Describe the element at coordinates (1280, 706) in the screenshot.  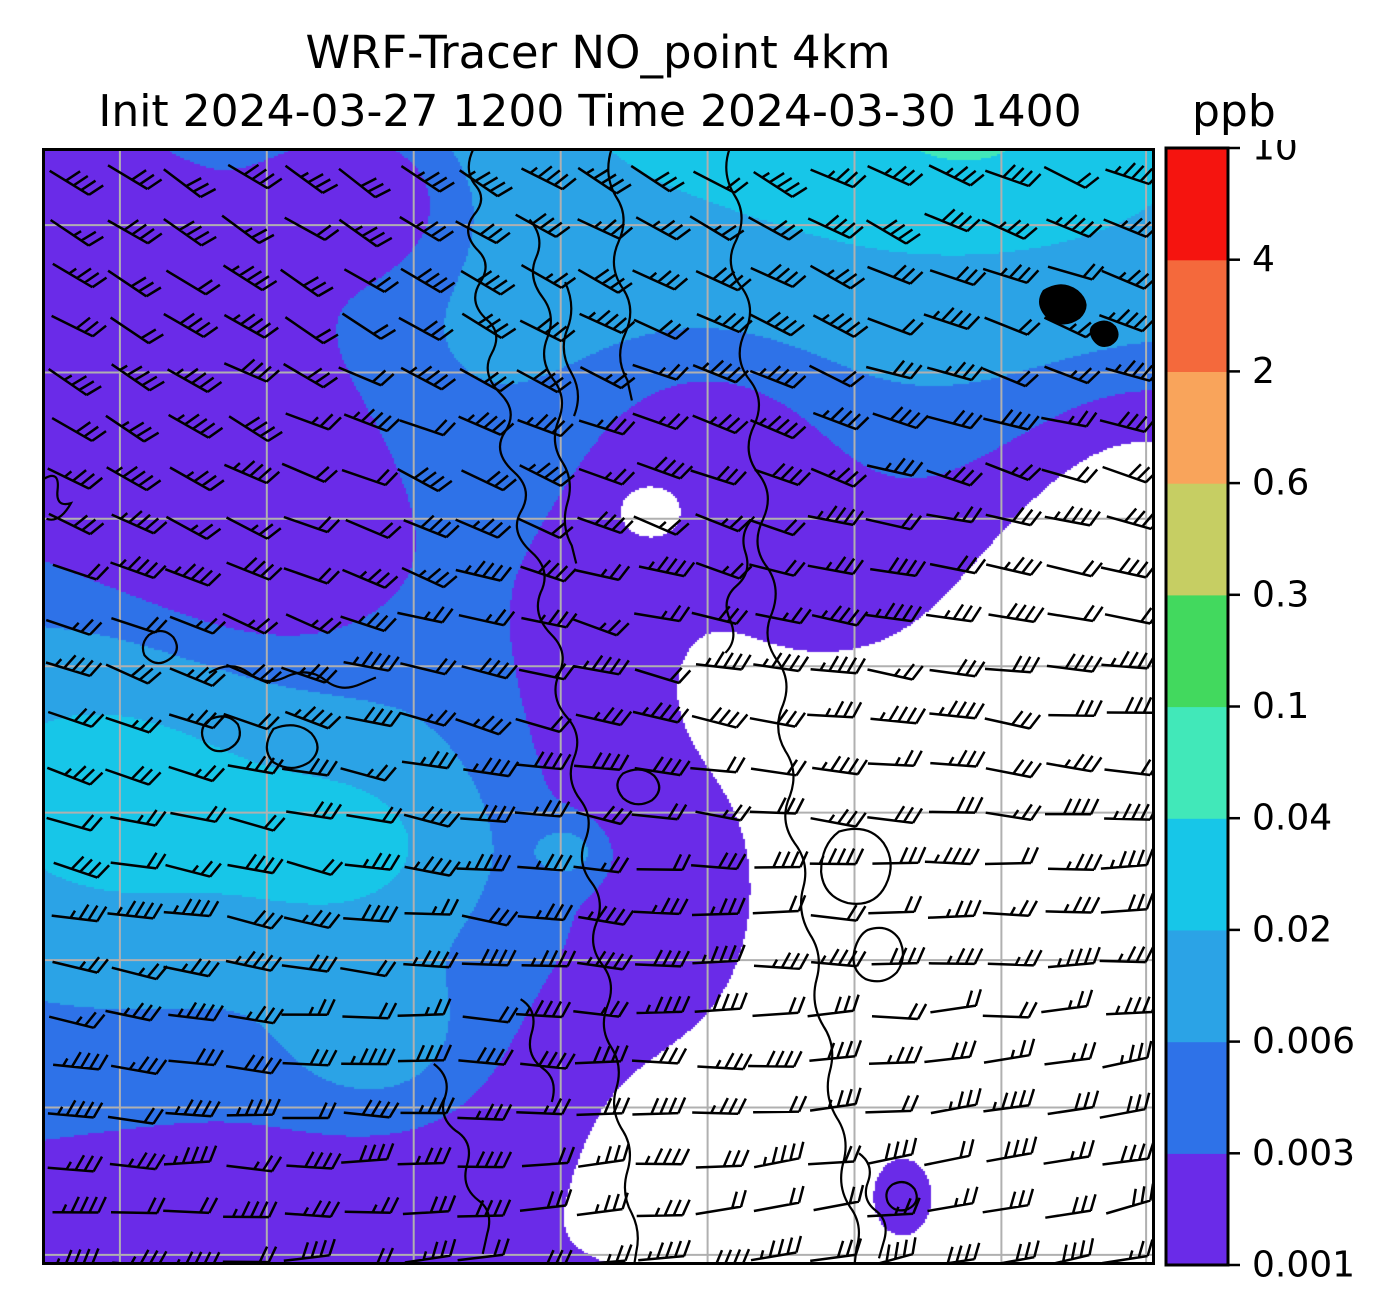
I see `colorbar-tick-label: 0.1` at that location.